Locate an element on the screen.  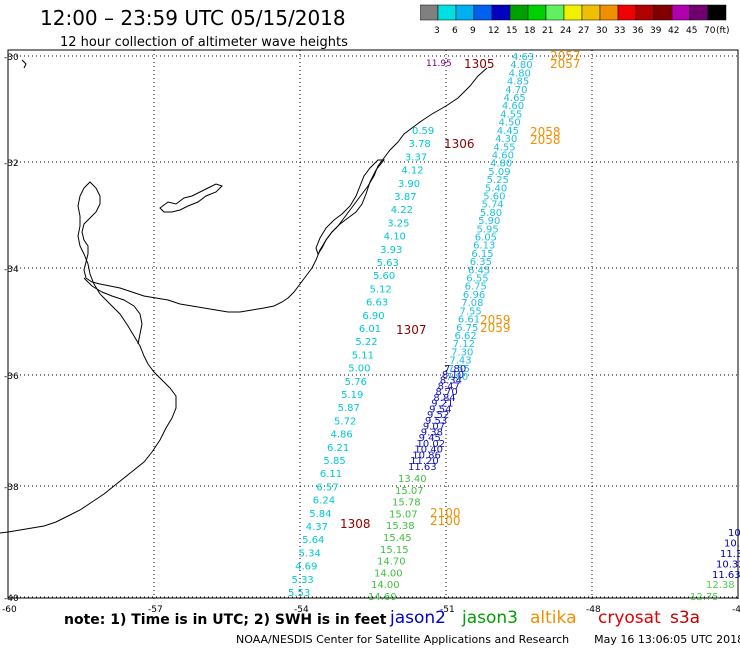
wave-height-value: 5.12 is located at coordinates (380, 289).